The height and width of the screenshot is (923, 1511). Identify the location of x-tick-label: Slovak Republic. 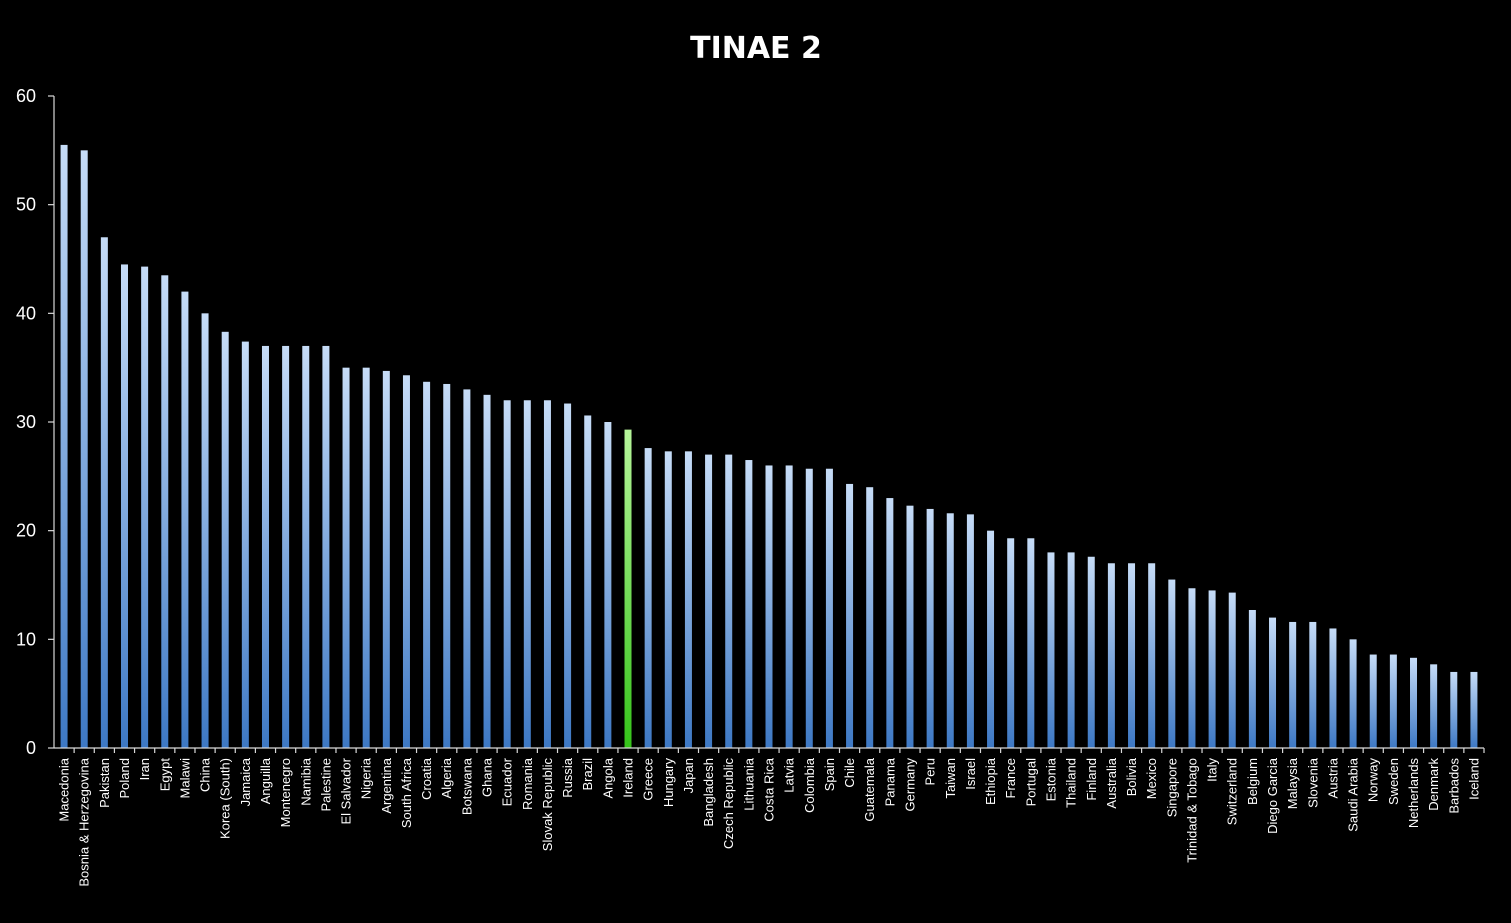
(547, 805).